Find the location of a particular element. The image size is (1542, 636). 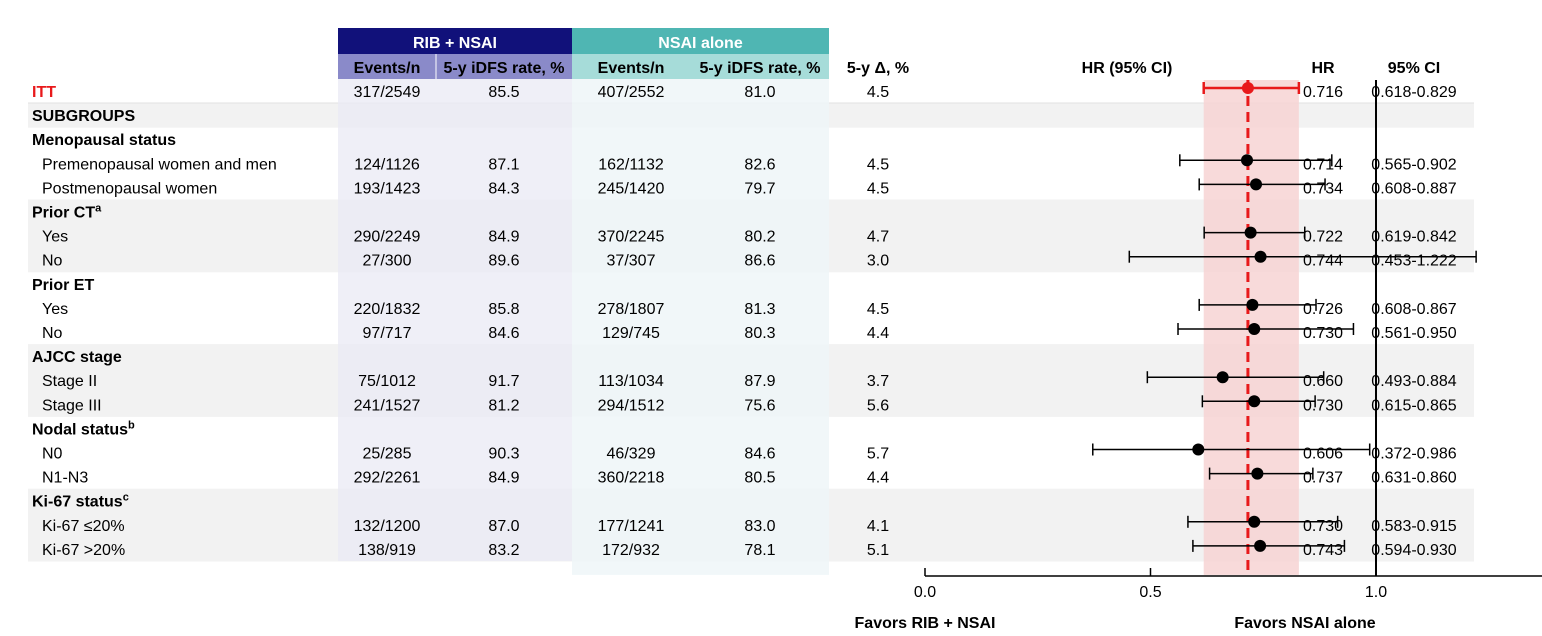

nsai-group-title: NSAI alone is located at coordinates (700, 43).